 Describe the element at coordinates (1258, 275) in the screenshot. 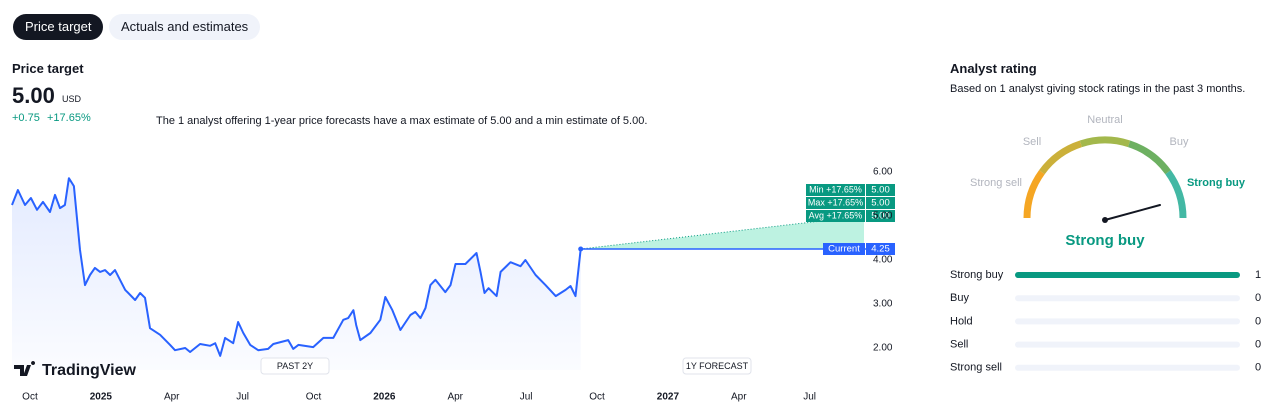

I see `rating-count: 1` at that location.